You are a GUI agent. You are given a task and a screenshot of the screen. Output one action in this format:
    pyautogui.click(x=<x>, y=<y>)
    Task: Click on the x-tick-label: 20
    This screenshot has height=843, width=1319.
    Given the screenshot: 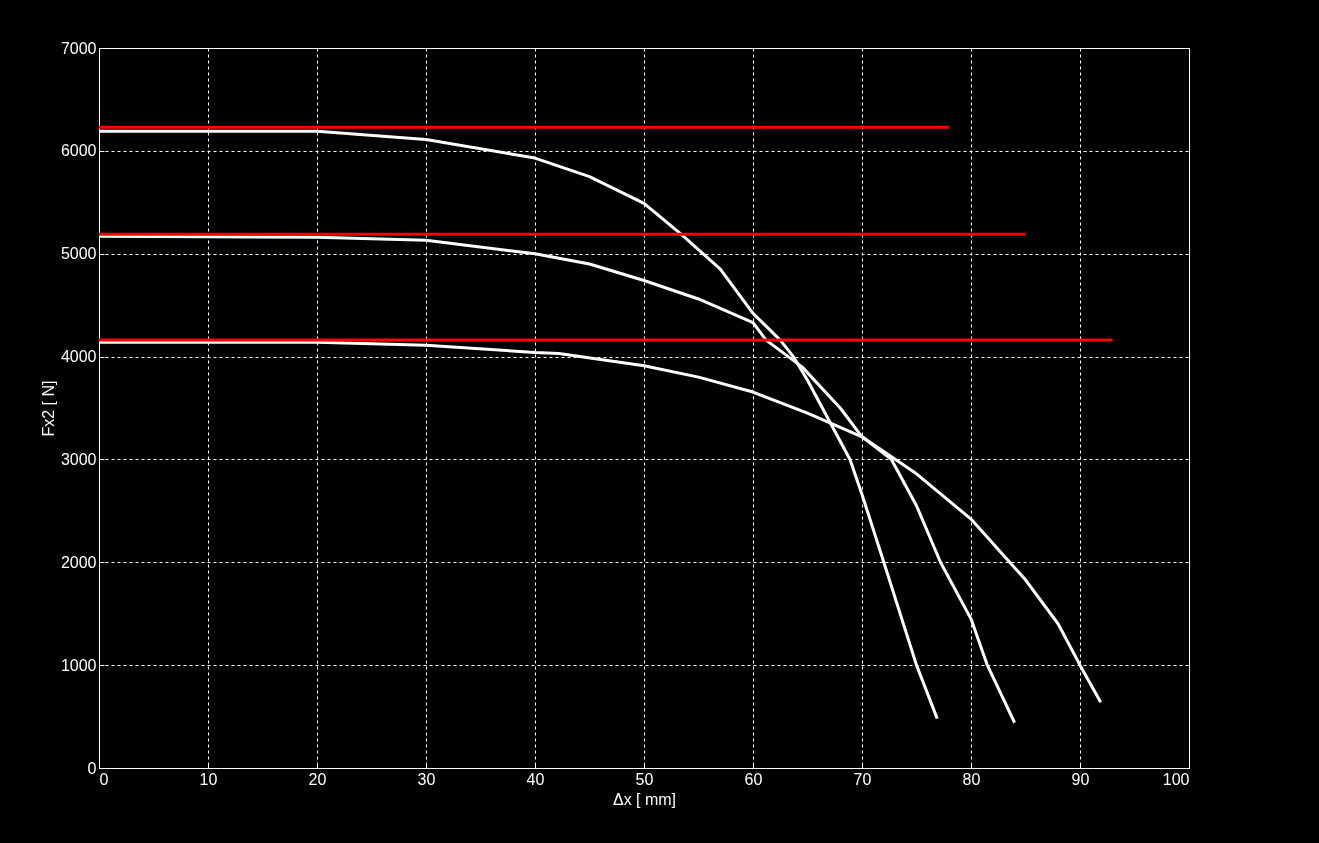 What is the action you would take?
    pyautogui.click(x=317, y=779)
    